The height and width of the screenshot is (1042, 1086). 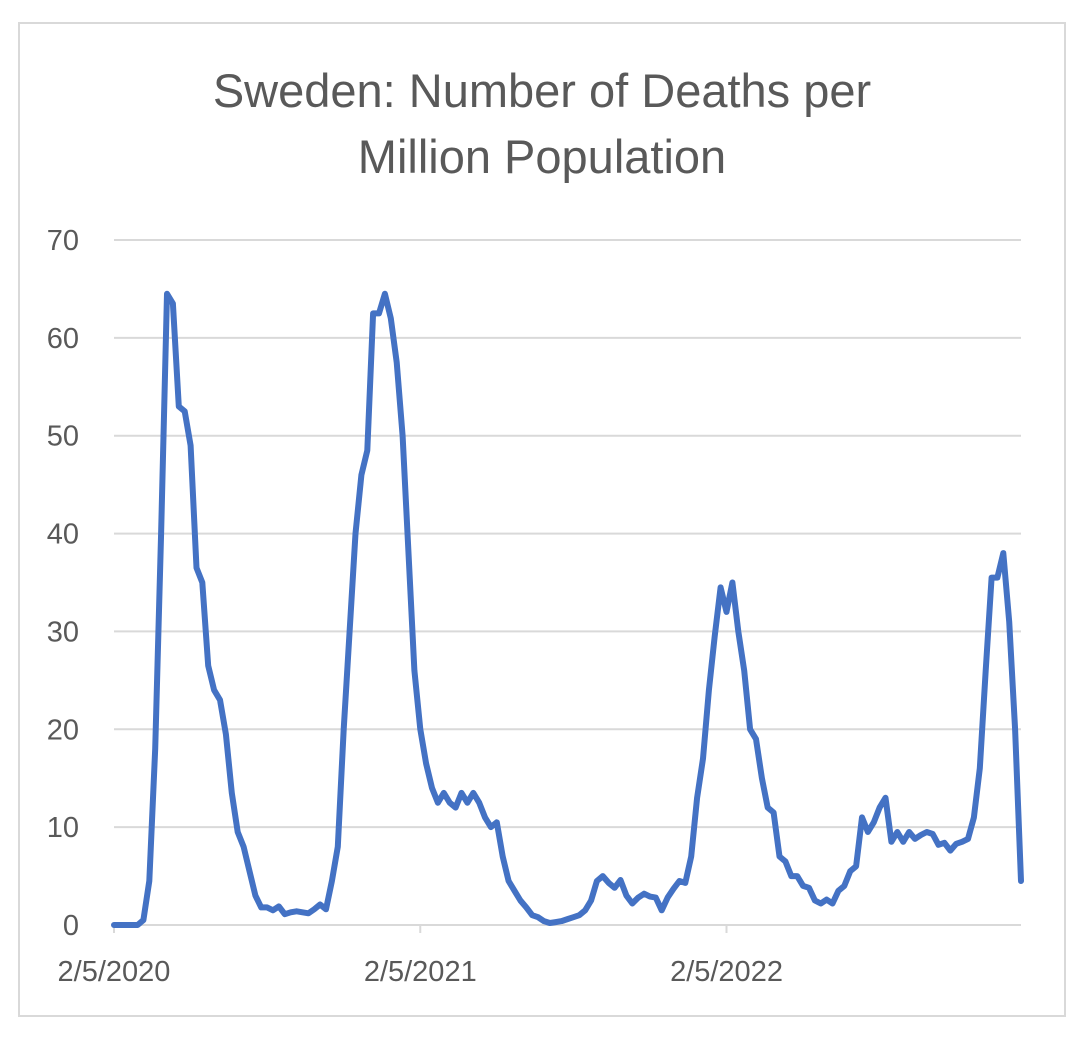 What do you see at coordinates (420, 972) in the screenshot?
I see `x-tick-label: 2/5/2021` at bounding box center [420, 972].